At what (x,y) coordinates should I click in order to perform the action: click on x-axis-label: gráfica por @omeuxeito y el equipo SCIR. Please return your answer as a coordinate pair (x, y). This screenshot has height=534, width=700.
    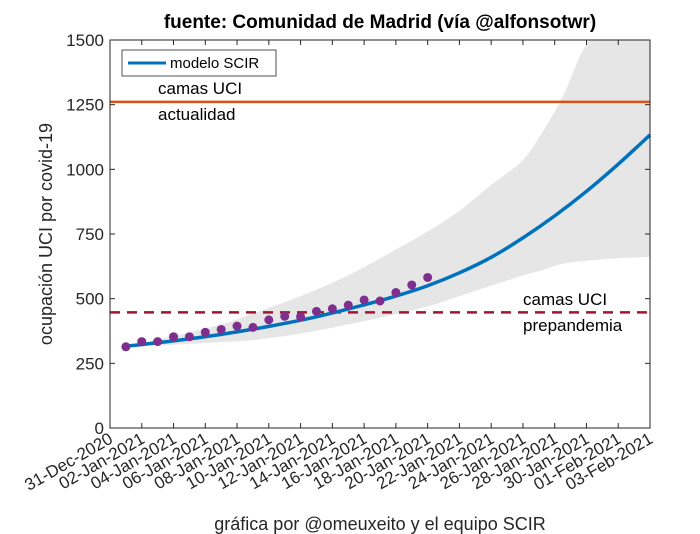
    Looking at the image, I should click on (379, 524).